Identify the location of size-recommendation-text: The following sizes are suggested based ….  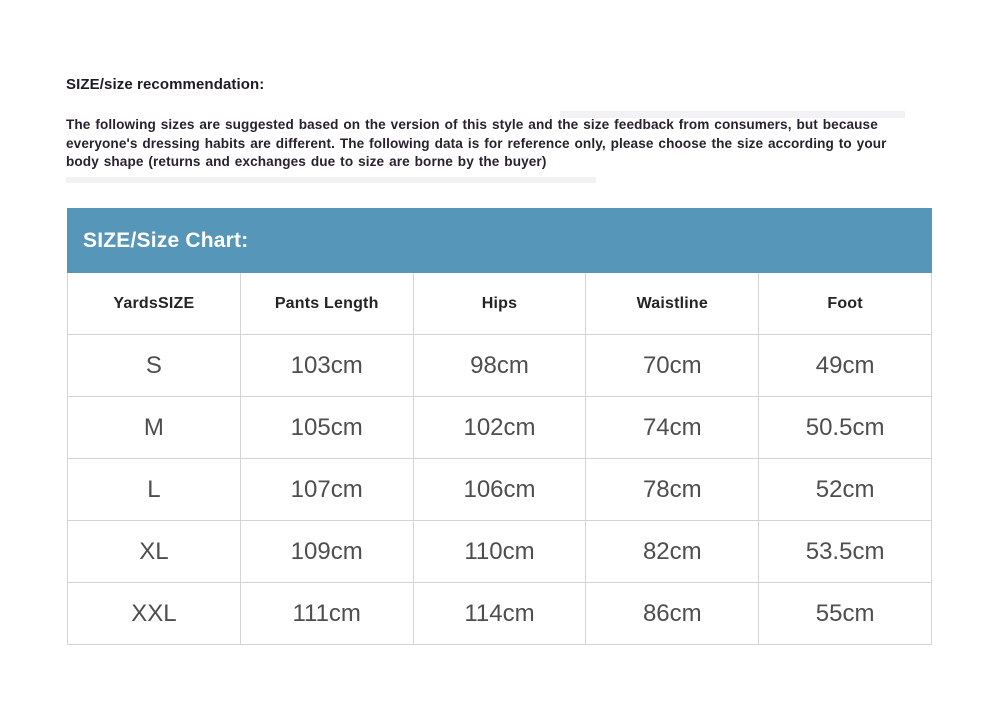
(476, 143).